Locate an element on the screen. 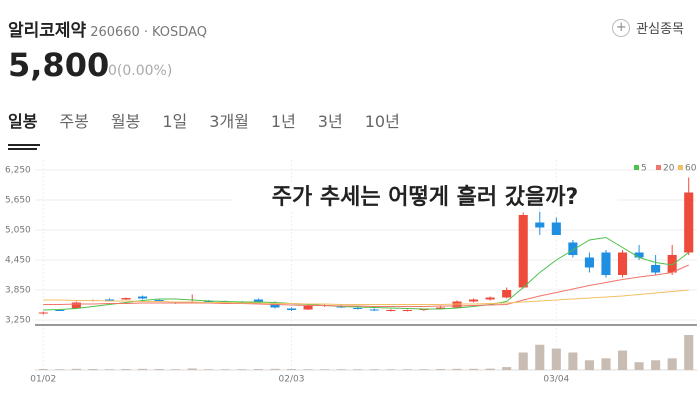  stock-code: 260660 is located at coordinates (115, 32).